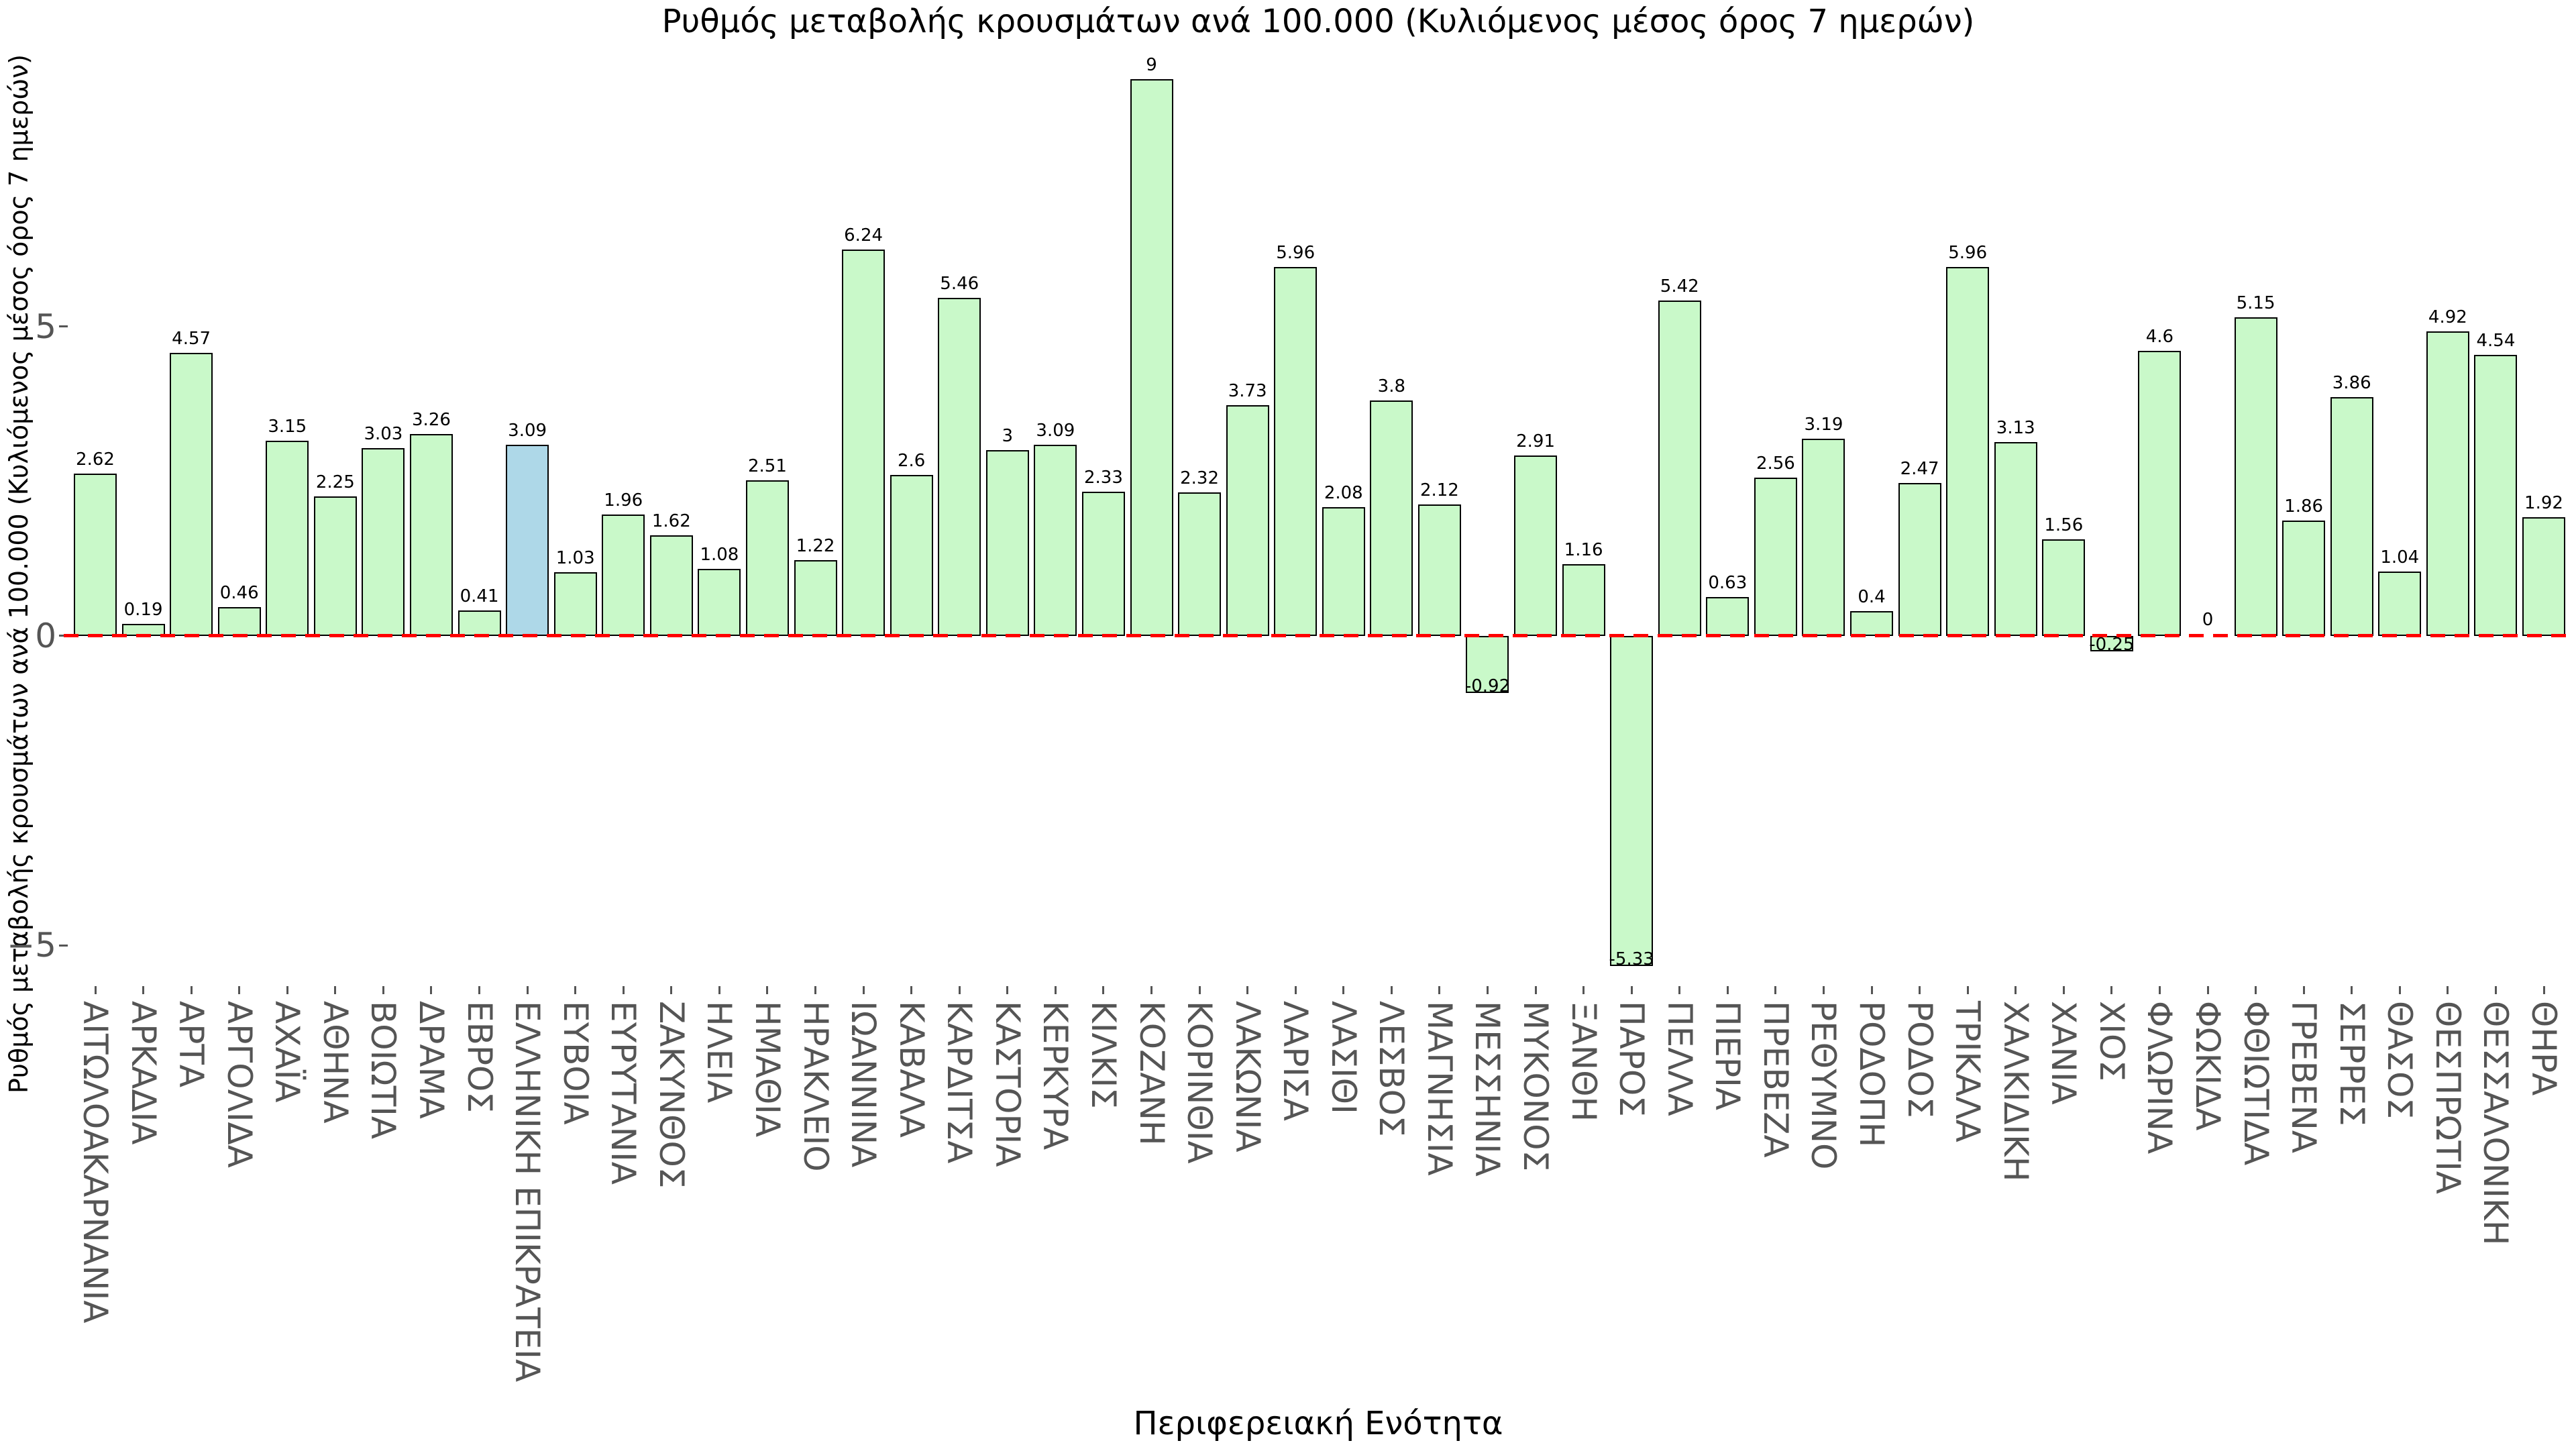 The height and width of the screenshot is (1449, 2576). Describe the element at coordinates (1391, 386) in the screenshot. I see `bar-value-label: 3.8` at that location.